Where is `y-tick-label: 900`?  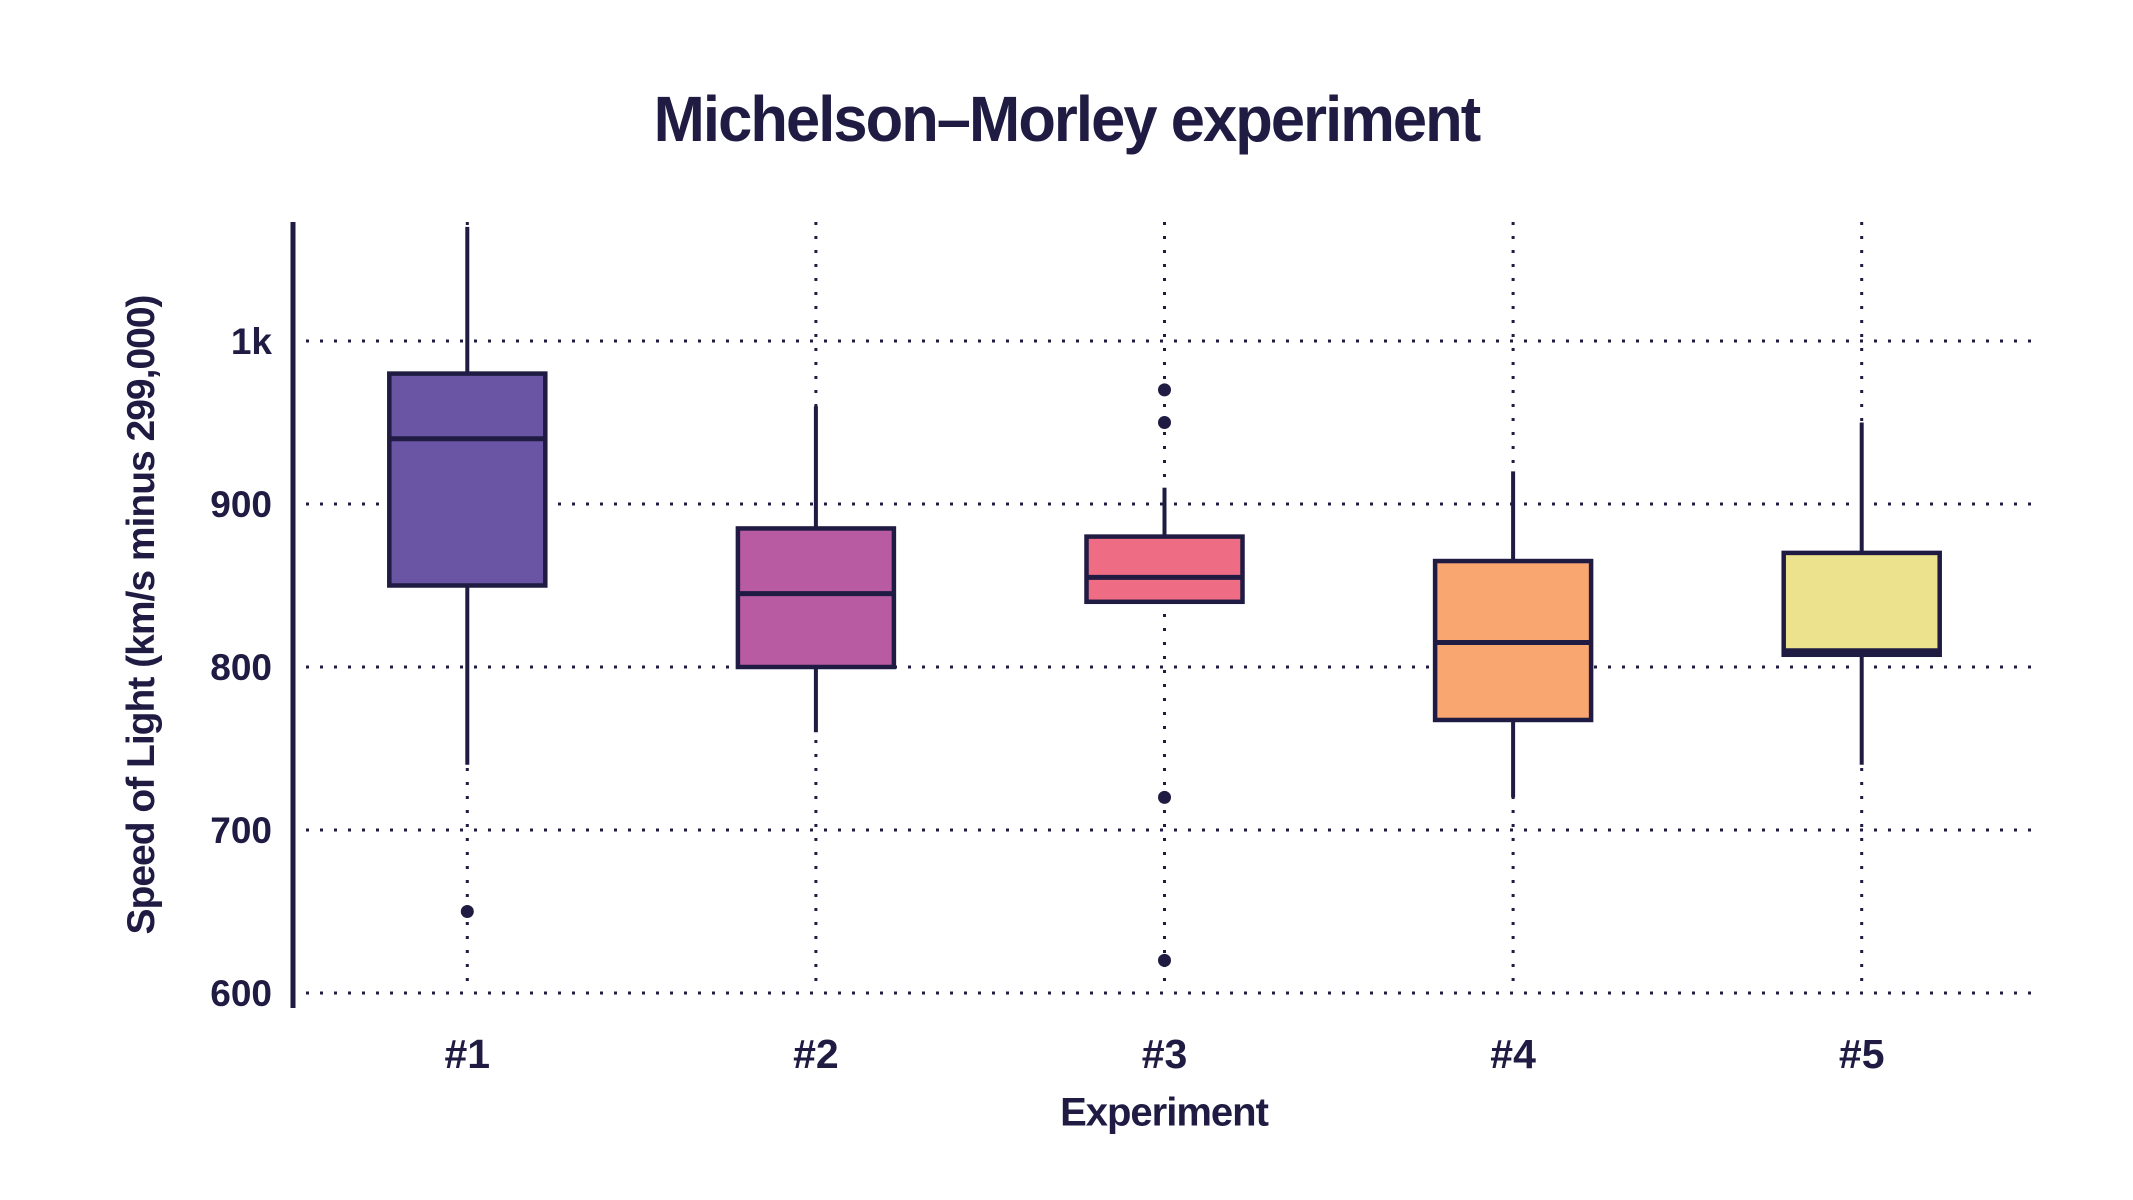 y-tick-label: 900 is located at coordinates (241, 504).